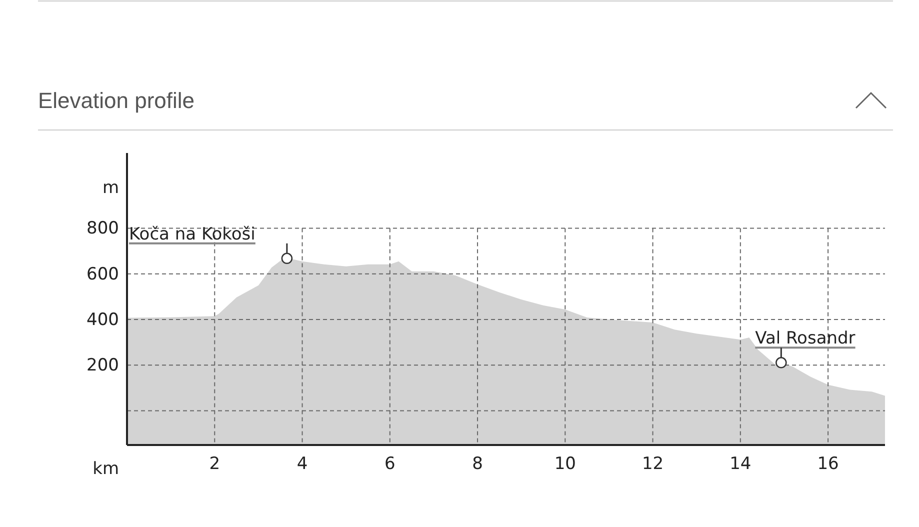  I want to click on annotation: Koča na Kokoši, so click(192, 234).